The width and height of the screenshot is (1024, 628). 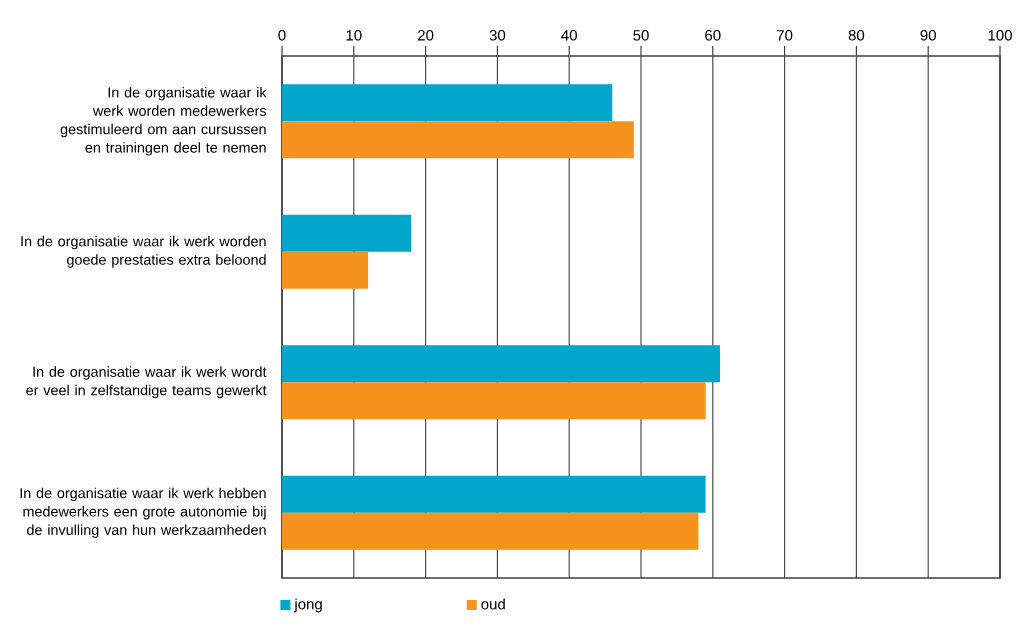 What do you see at coordinates (641, 35) in the screenshot?
I see `x-tick-label: 50` at bounding box center [641, 35].